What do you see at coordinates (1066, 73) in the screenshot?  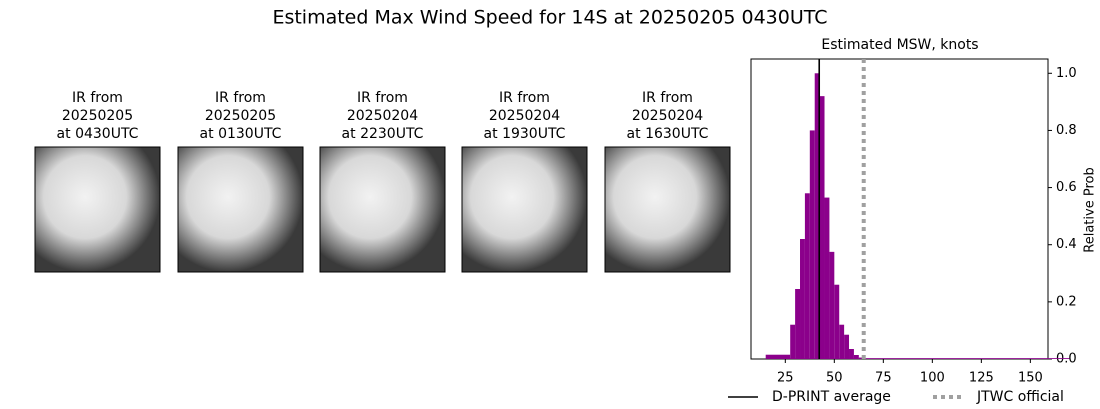 I see `y-tick-label: 1.0` at bounding box center [1066, 73].